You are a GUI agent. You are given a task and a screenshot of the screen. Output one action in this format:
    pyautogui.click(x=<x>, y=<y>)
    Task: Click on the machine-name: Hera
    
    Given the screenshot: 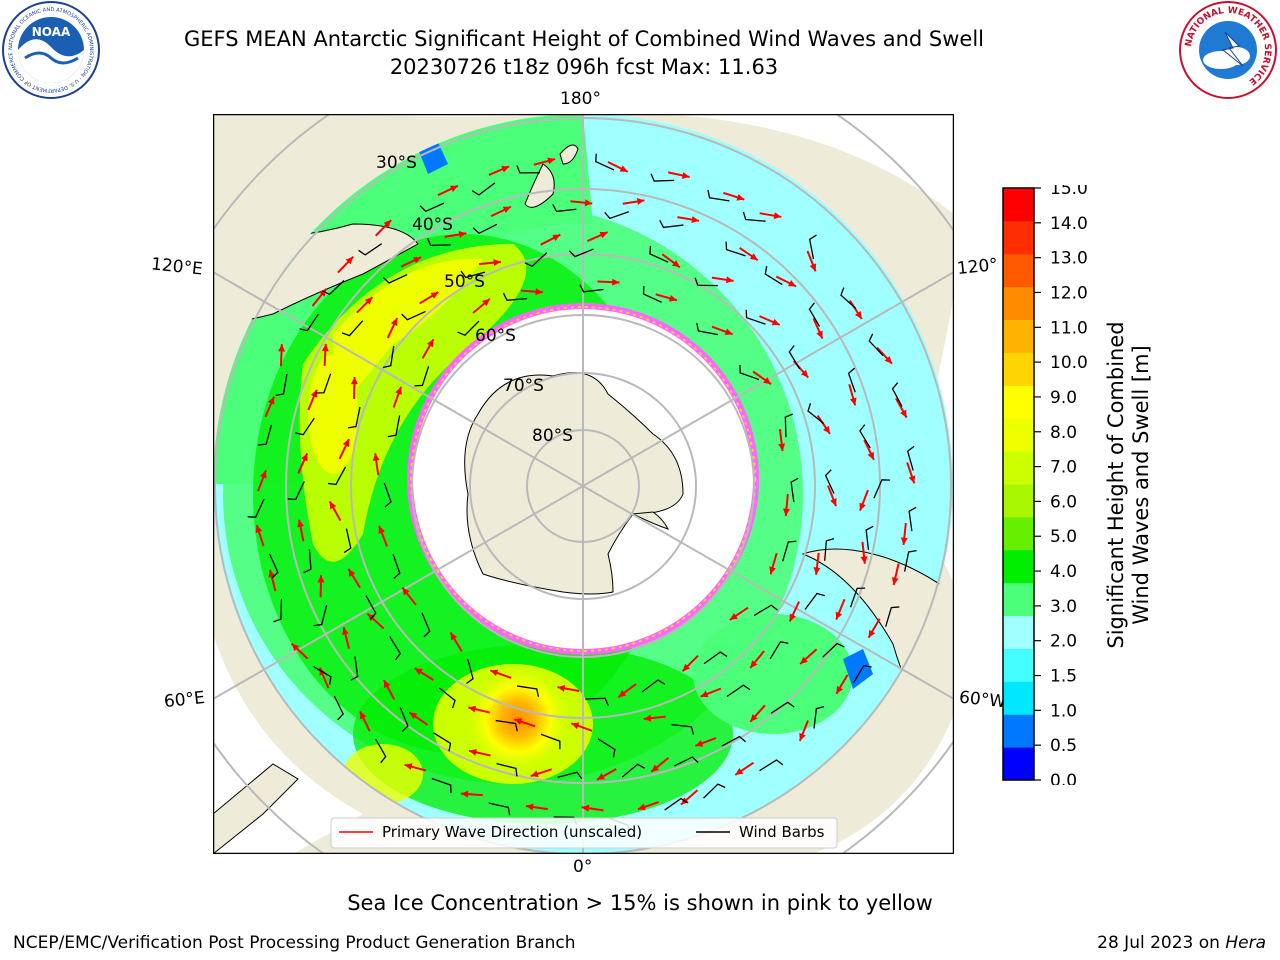 What is the action you would take?
    pyautogui.click(x=1245, y=943)
    